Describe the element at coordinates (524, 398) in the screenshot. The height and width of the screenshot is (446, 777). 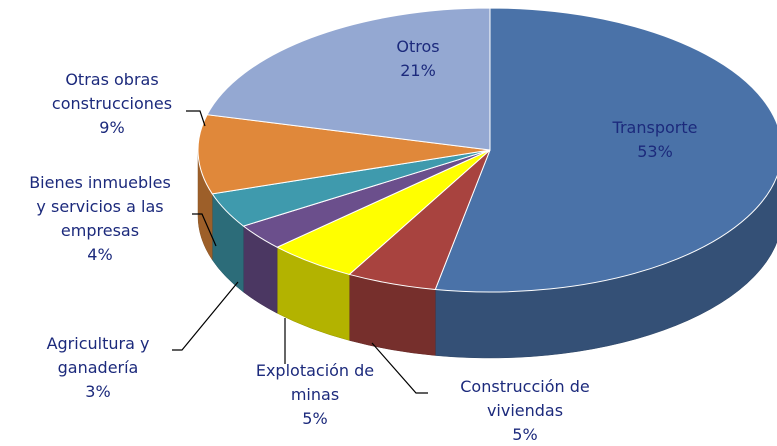
I see `slice-label: Construcción de viviendas` at that location.